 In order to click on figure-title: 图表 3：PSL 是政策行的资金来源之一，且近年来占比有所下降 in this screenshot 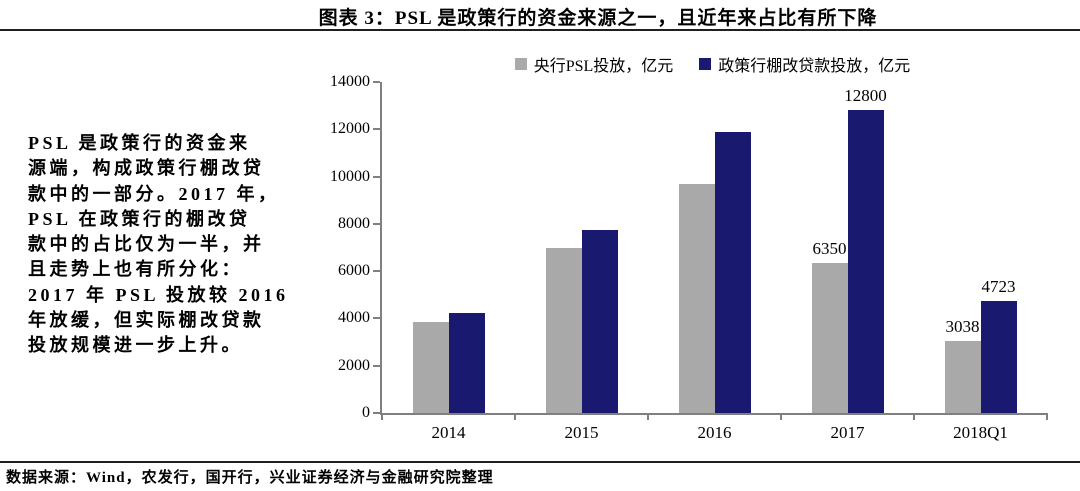, I will do `click(598, 18)`.